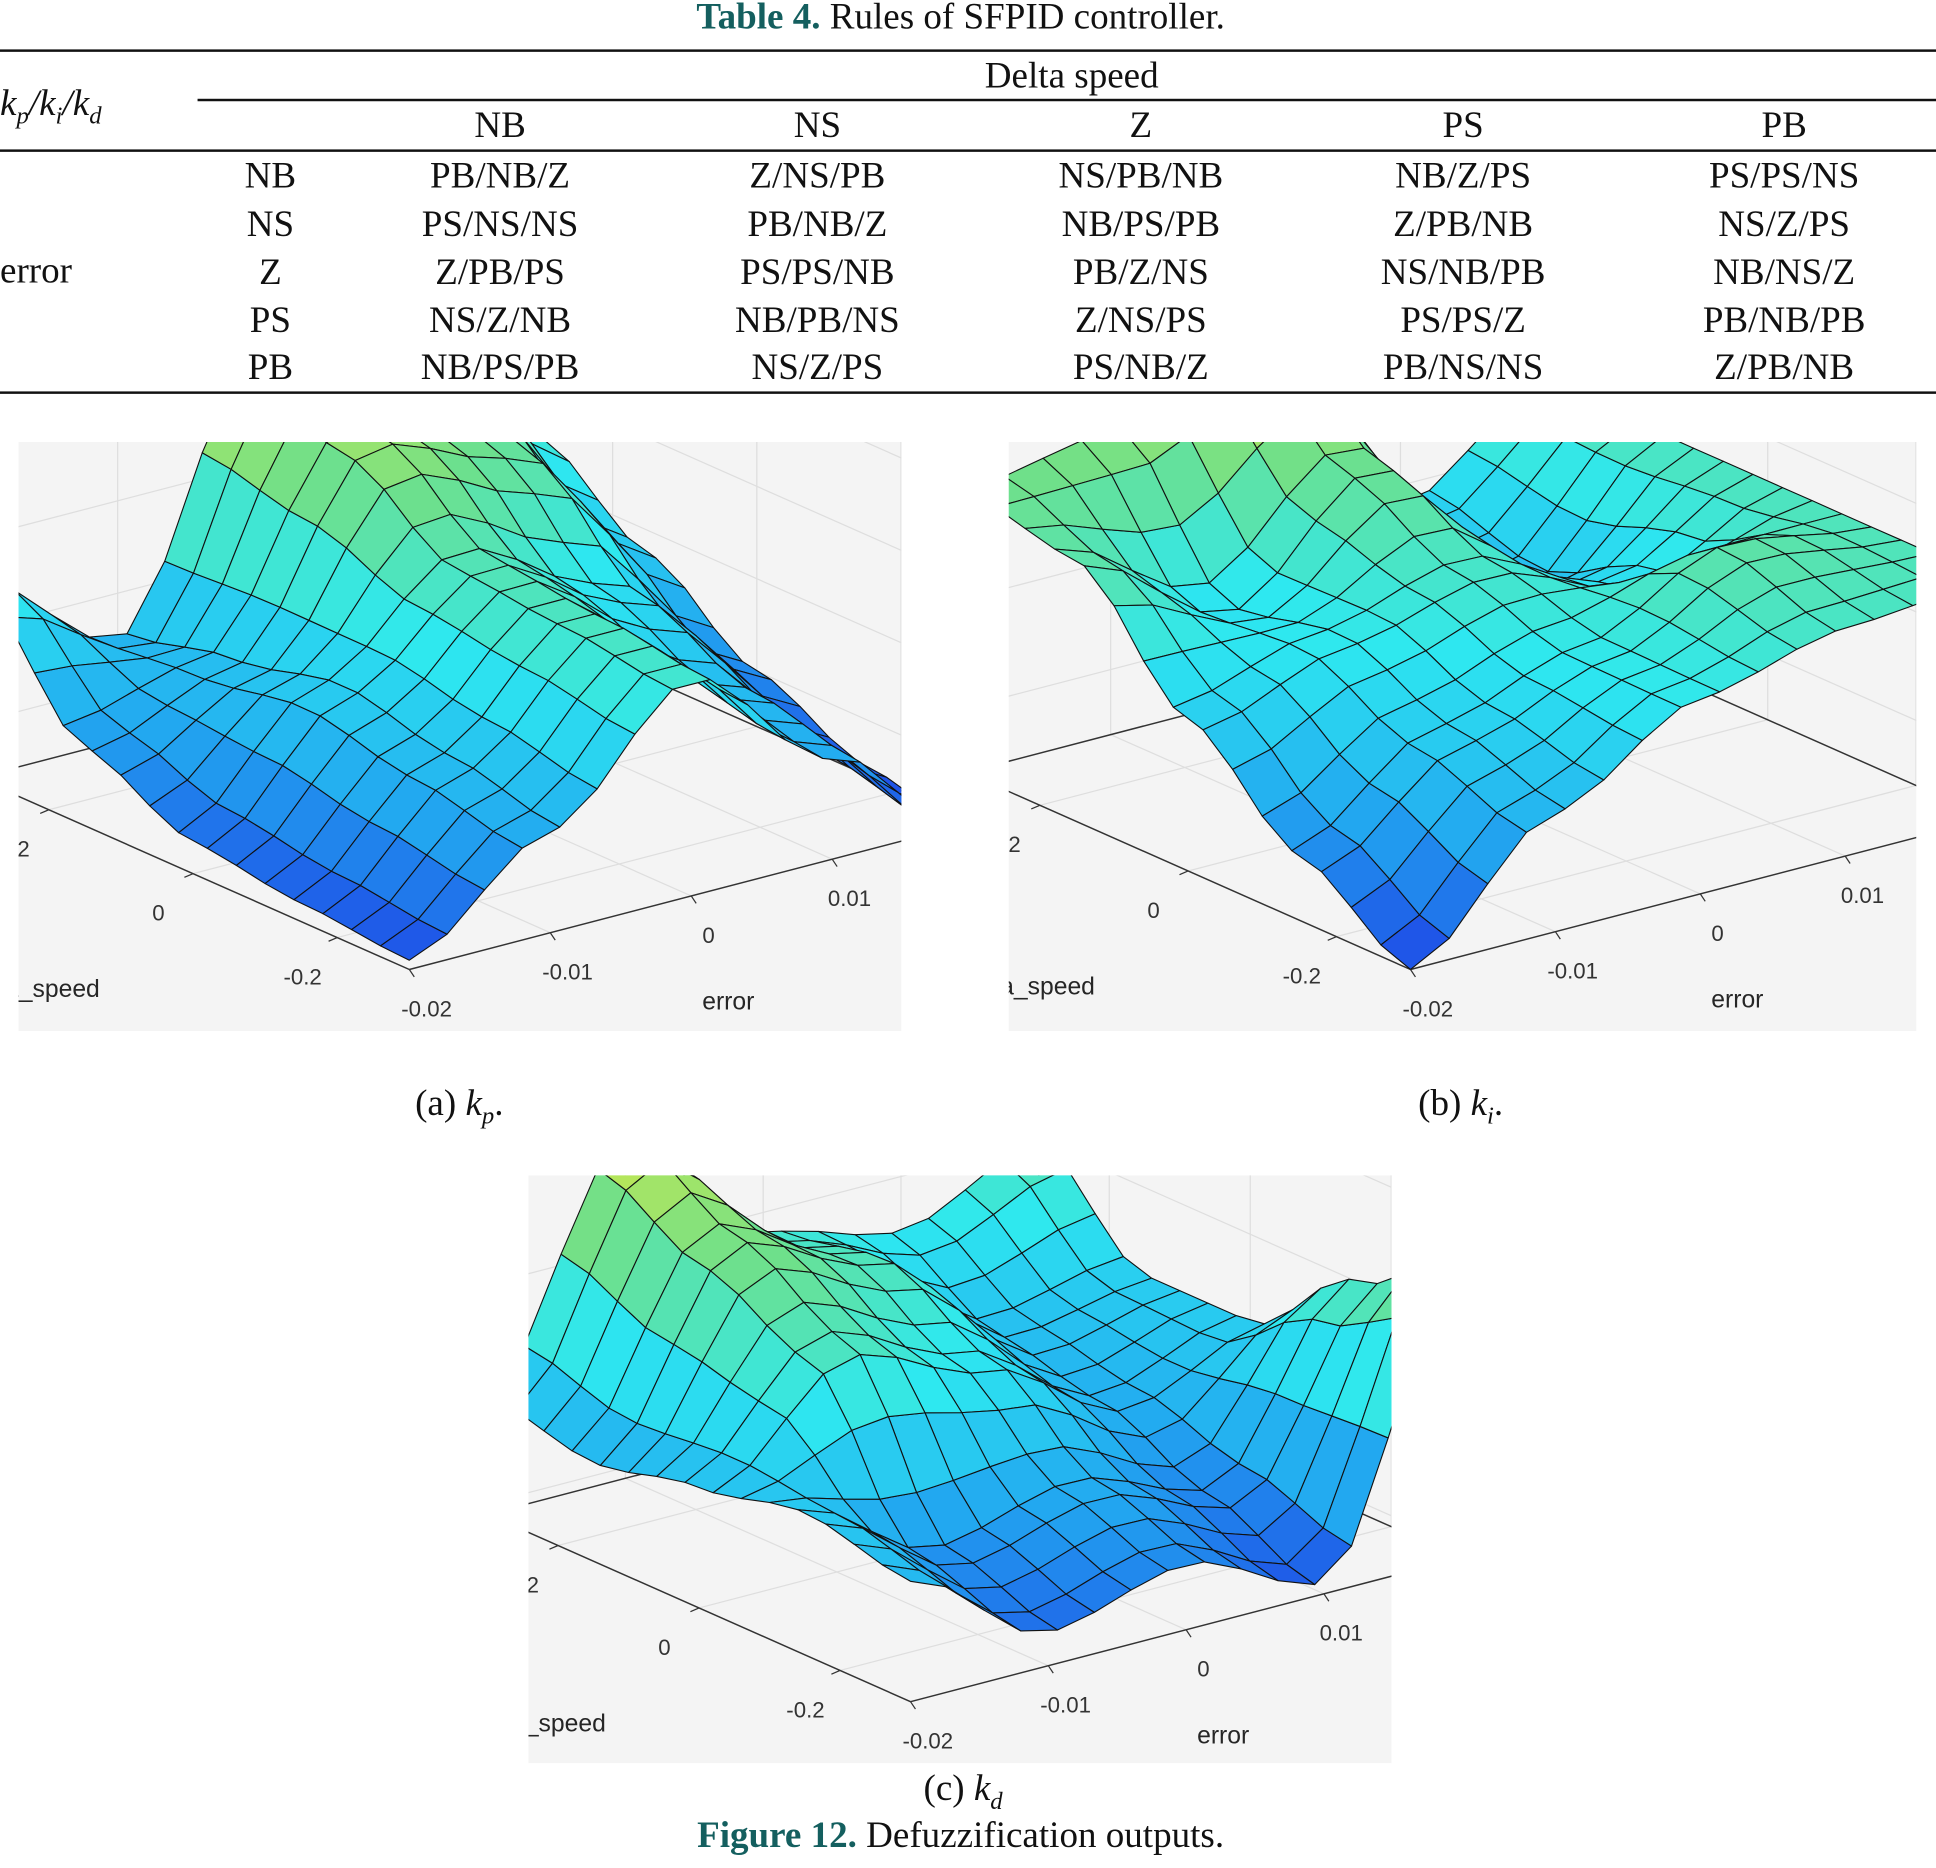  Describe the element at coordinates (1066, 100) in the screenshot. I see `table-group-rule` at that location.